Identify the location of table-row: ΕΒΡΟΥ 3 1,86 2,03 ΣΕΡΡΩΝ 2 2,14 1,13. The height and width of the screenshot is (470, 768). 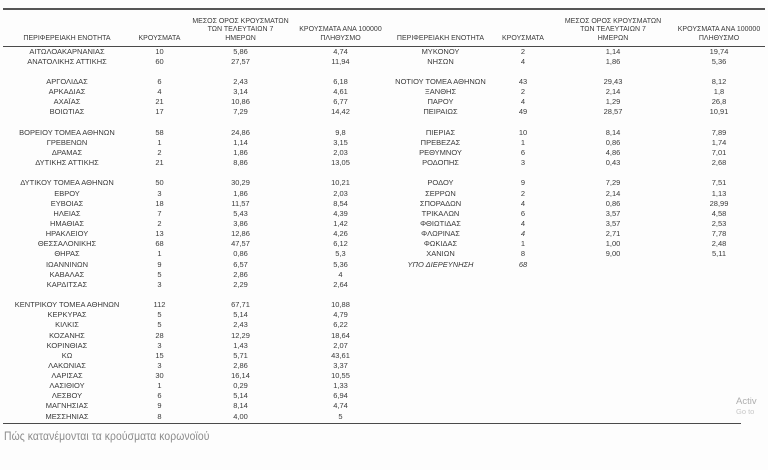
(384, 193).